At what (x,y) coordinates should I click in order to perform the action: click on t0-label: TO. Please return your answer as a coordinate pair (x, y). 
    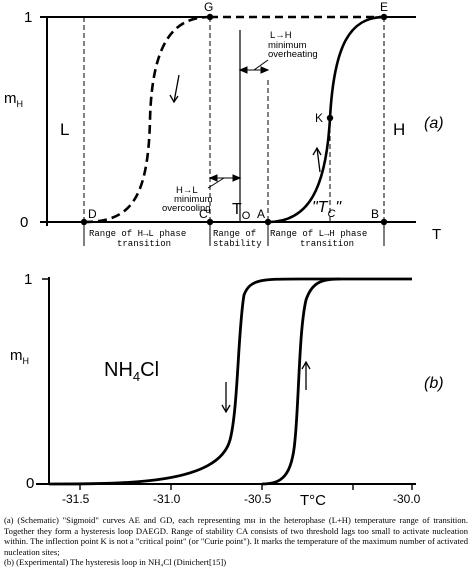
    Looking at the image, I should click on (241, 211).